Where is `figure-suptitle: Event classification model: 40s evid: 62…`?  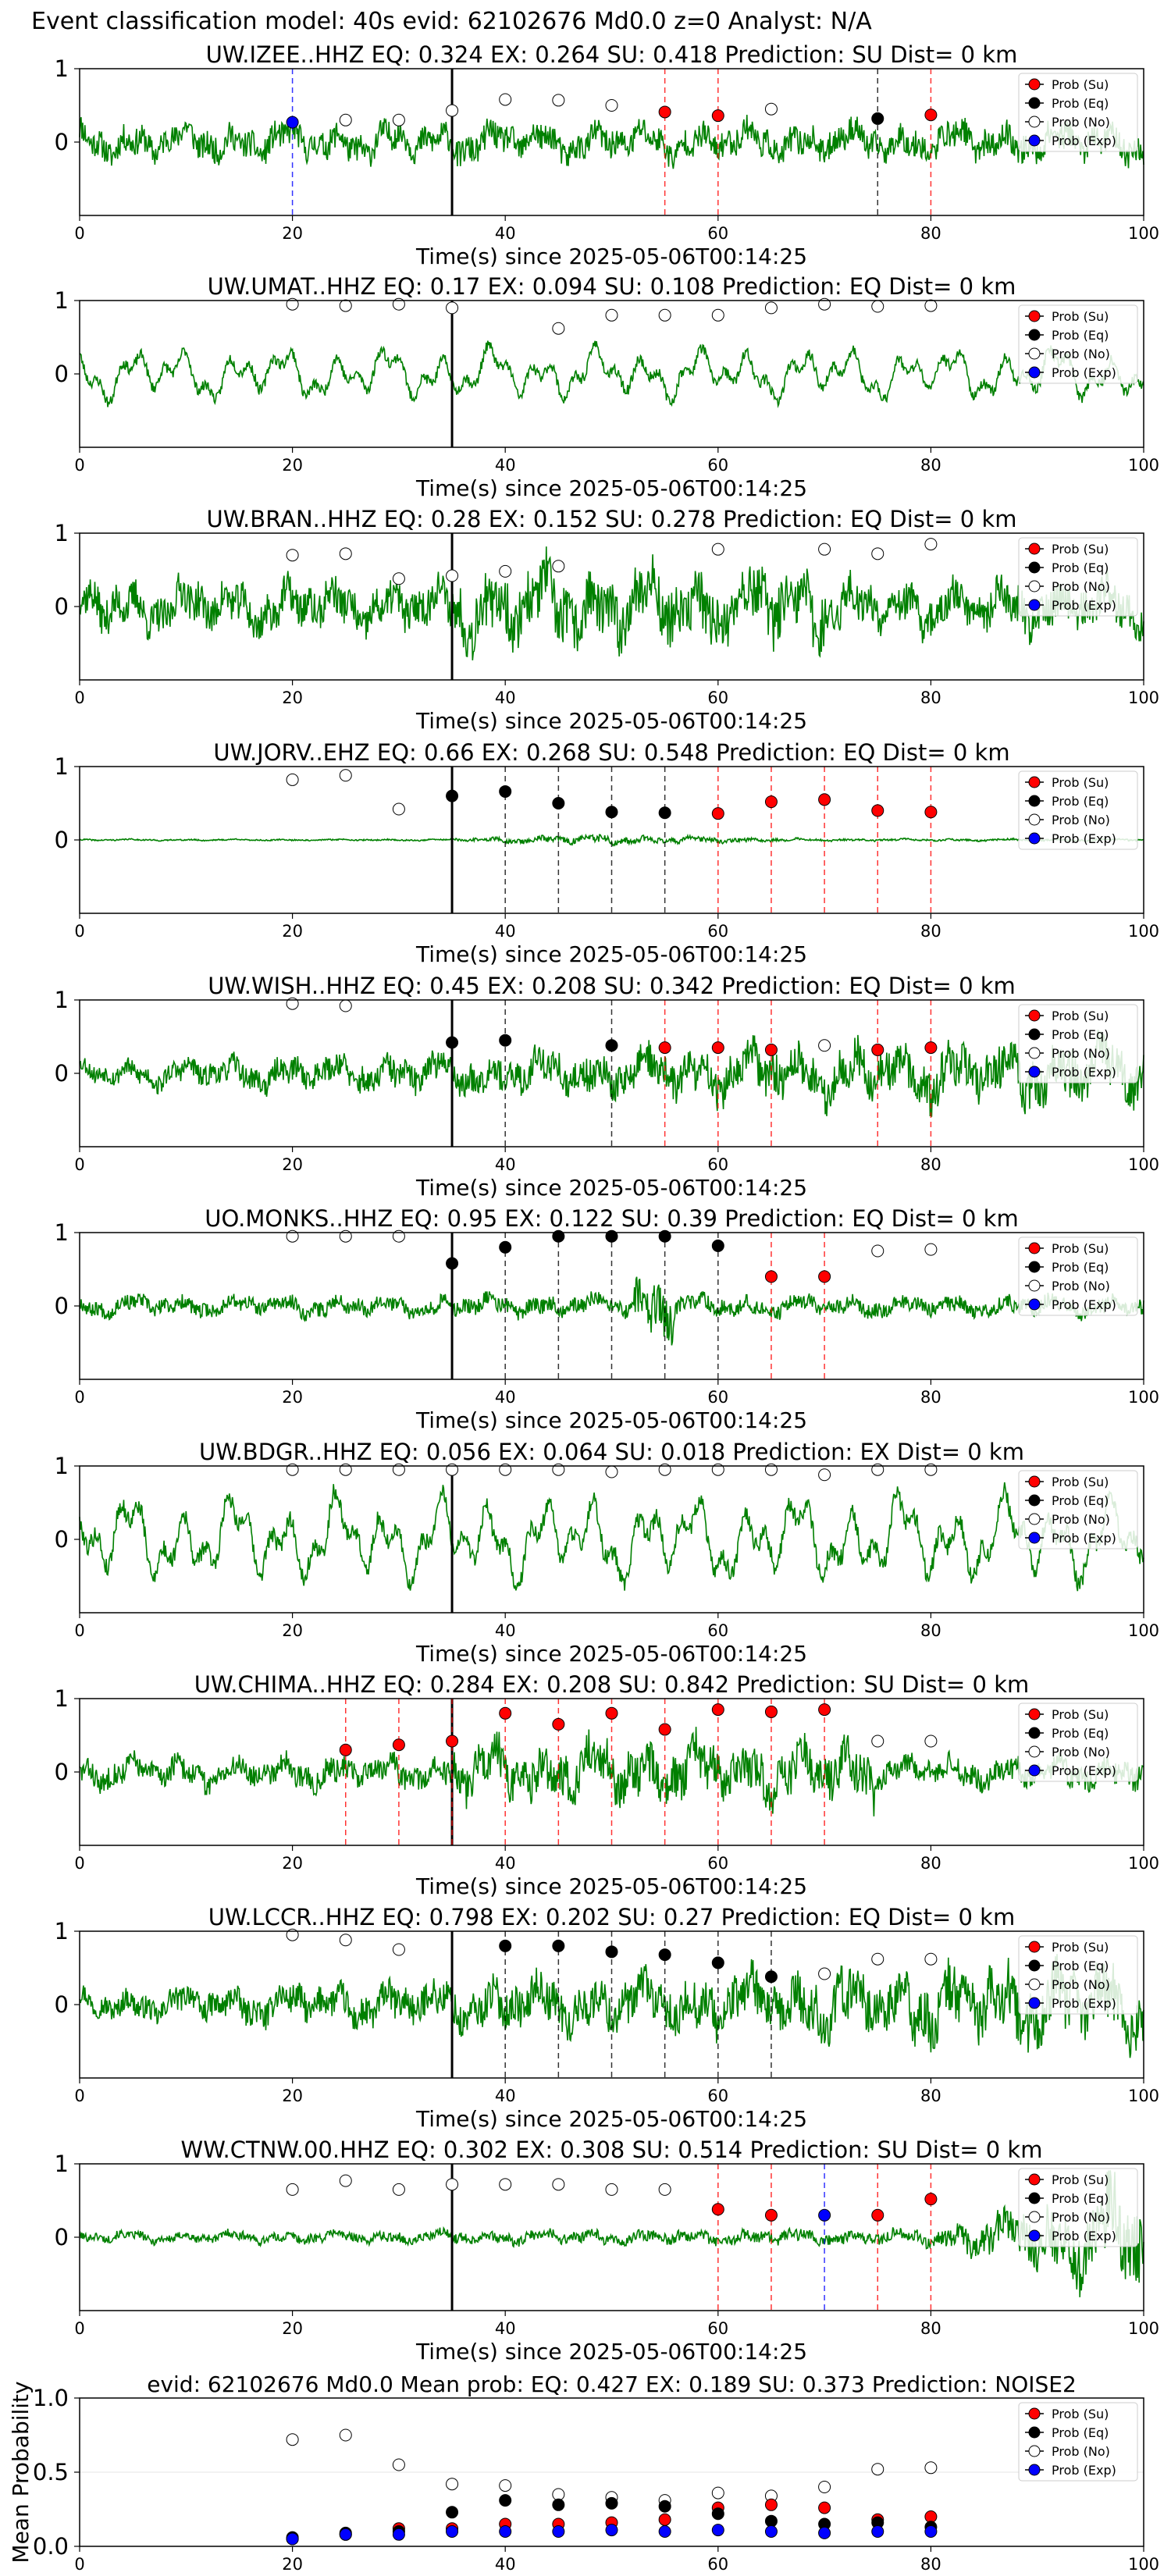 figure-suptitle: Event classification model: 40s evid: 62… is located at coordinates (452, 21).